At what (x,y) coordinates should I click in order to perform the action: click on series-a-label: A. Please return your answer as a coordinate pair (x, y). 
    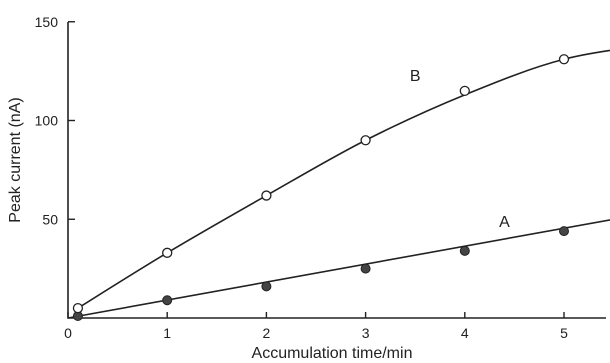
    Looking at the image, I should click on (504, 222).